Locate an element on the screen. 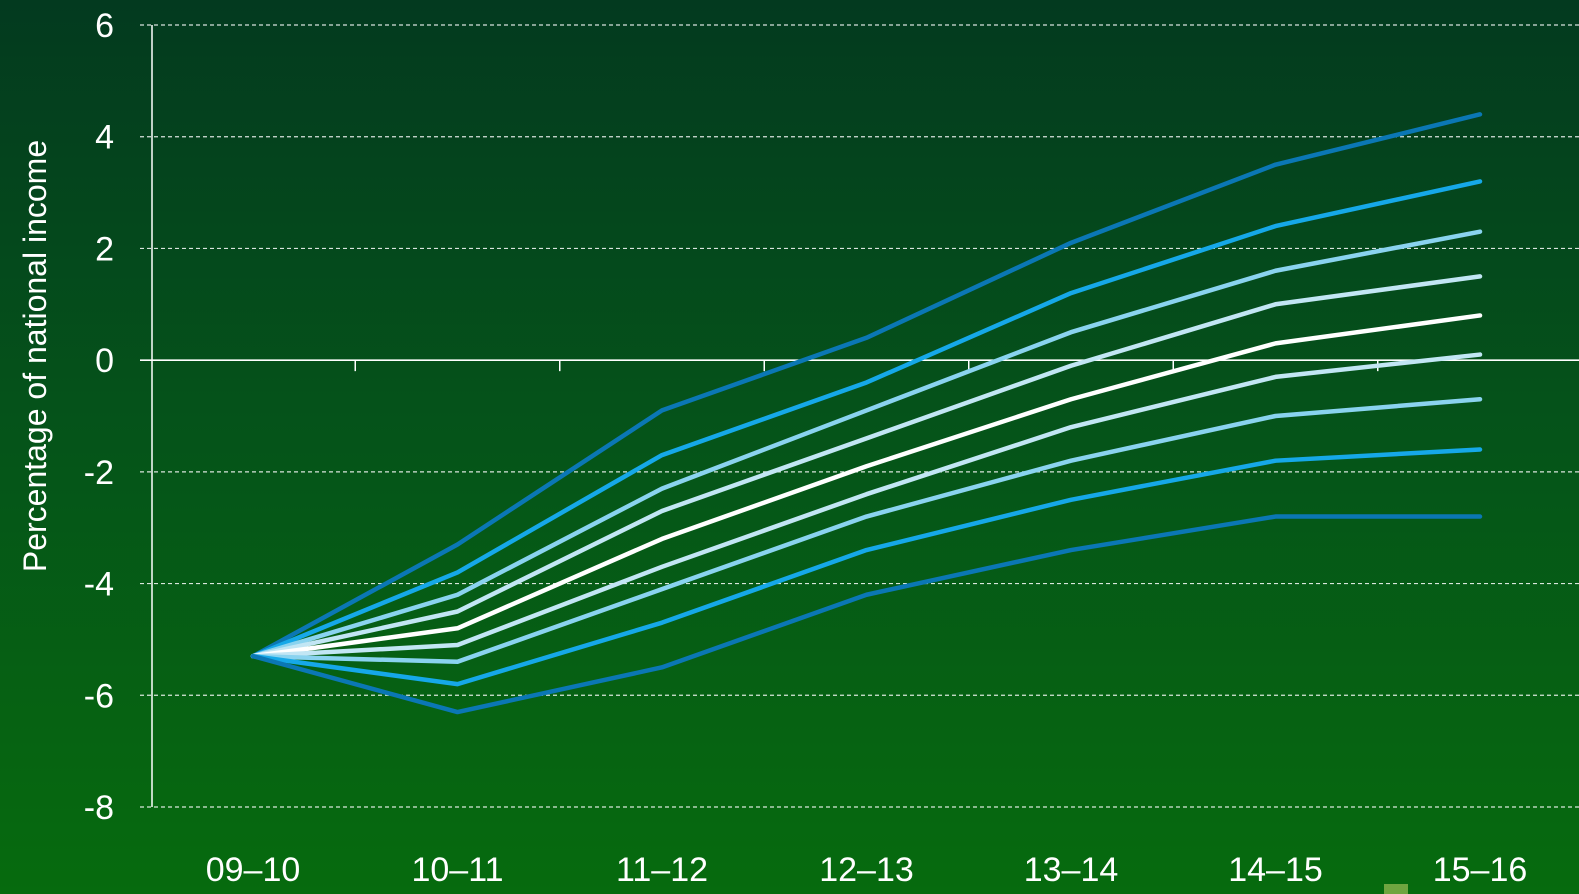 The image size is (1579, 894). y-tick-label: -8 is located at coordinates (99, 808).